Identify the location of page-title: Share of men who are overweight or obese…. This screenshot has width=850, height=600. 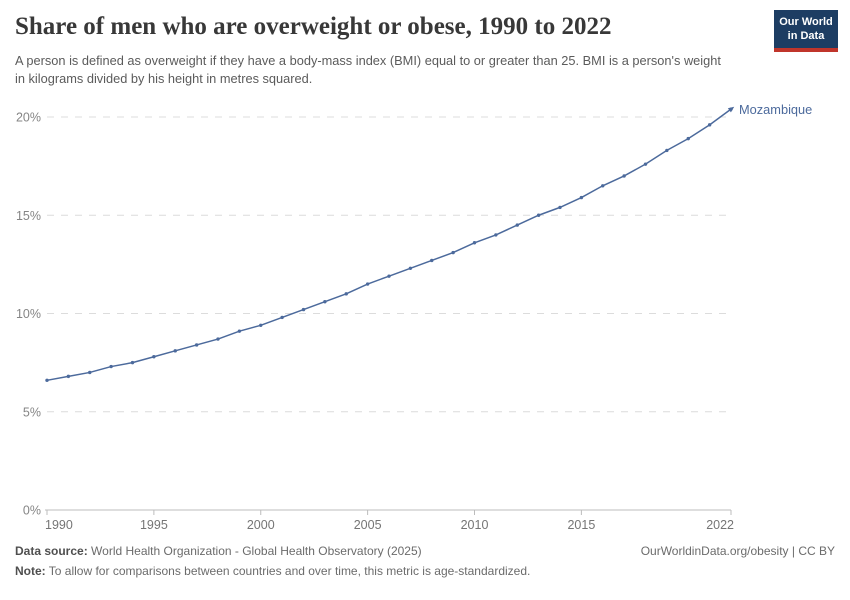
(313, 26).